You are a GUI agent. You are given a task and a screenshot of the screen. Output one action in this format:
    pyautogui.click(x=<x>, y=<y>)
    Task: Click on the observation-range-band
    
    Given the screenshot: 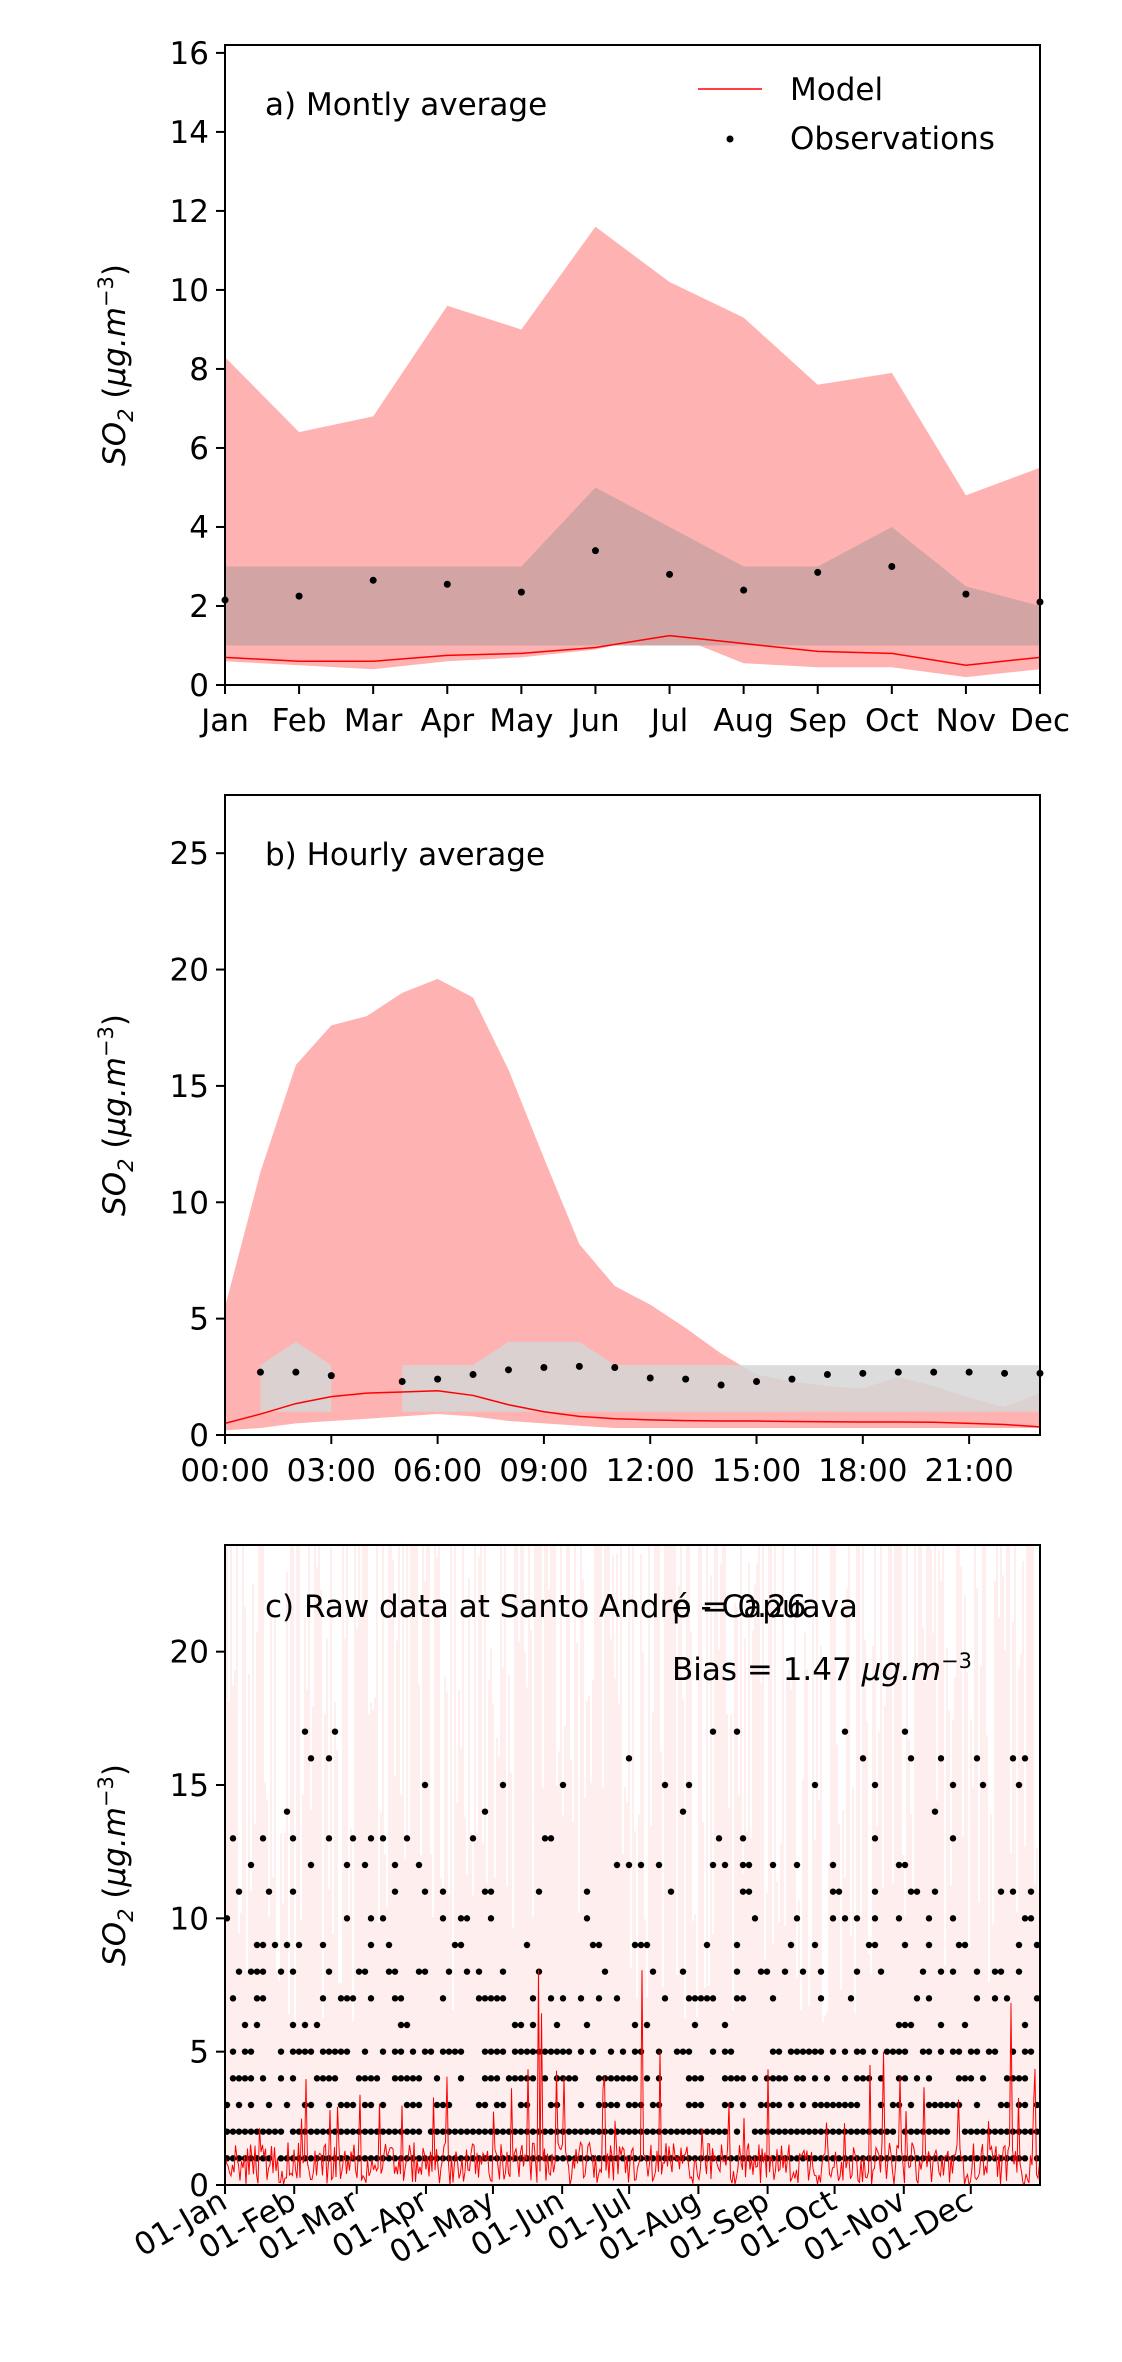 What is the action you would take?
    pyautogui.click(x=721, y=1376)
    